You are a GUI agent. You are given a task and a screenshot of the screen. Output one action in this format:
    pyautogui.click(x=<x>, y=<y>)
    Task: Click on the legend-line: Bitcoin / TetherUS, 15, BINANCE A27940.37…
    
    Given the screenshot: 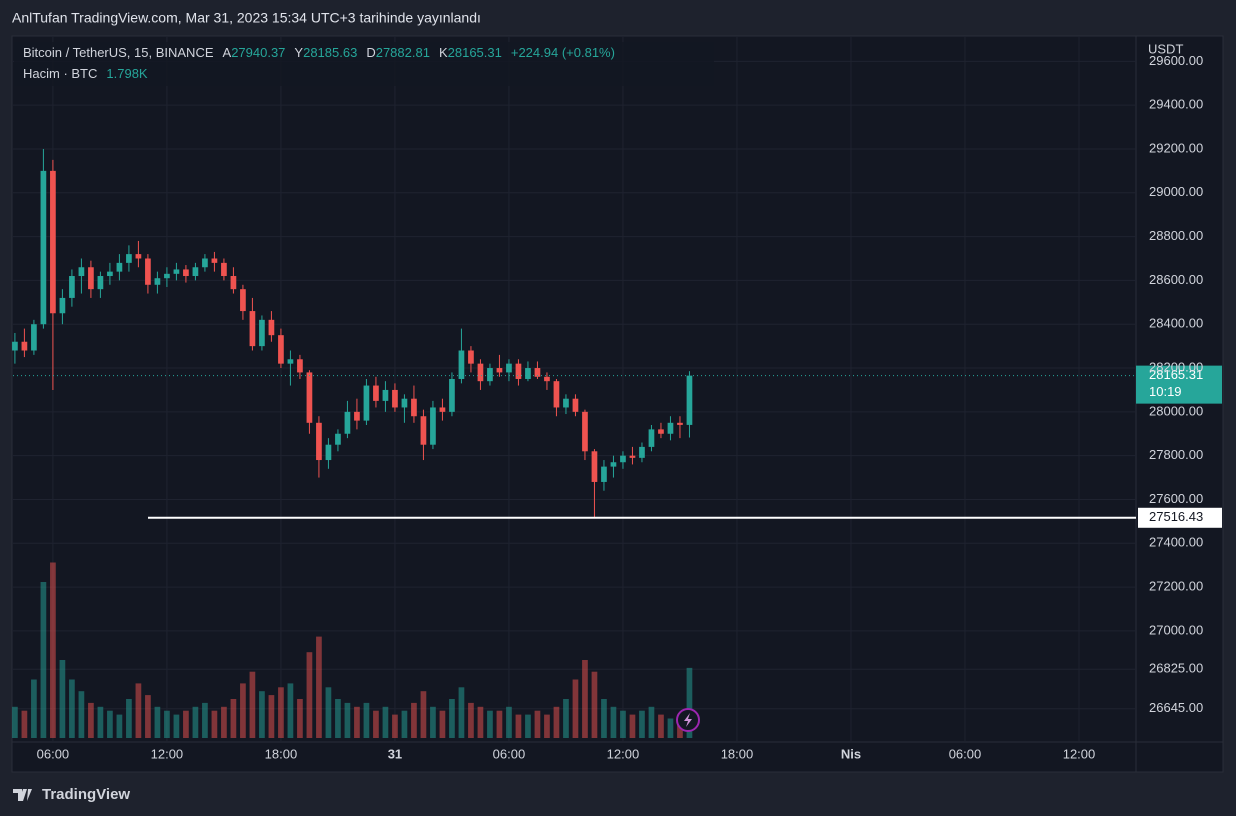 What is the action you would take?
    pyautogui.click(x=319, y=52)
    